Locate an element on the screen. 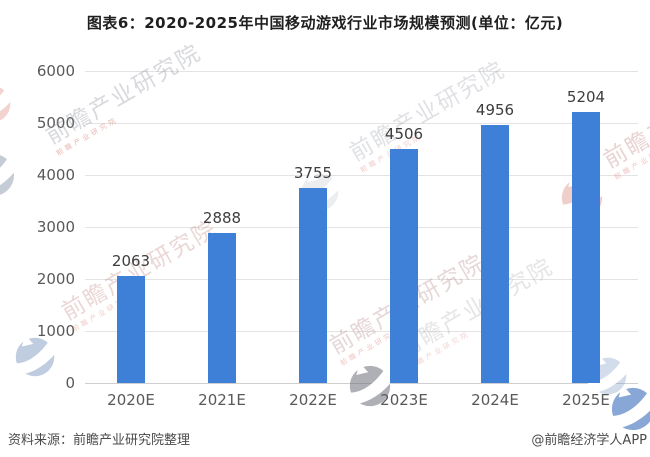 The height and width of the screenshot is (457, 650). x-axis-tick-label: 2020E is located at coordinates (131, 400).